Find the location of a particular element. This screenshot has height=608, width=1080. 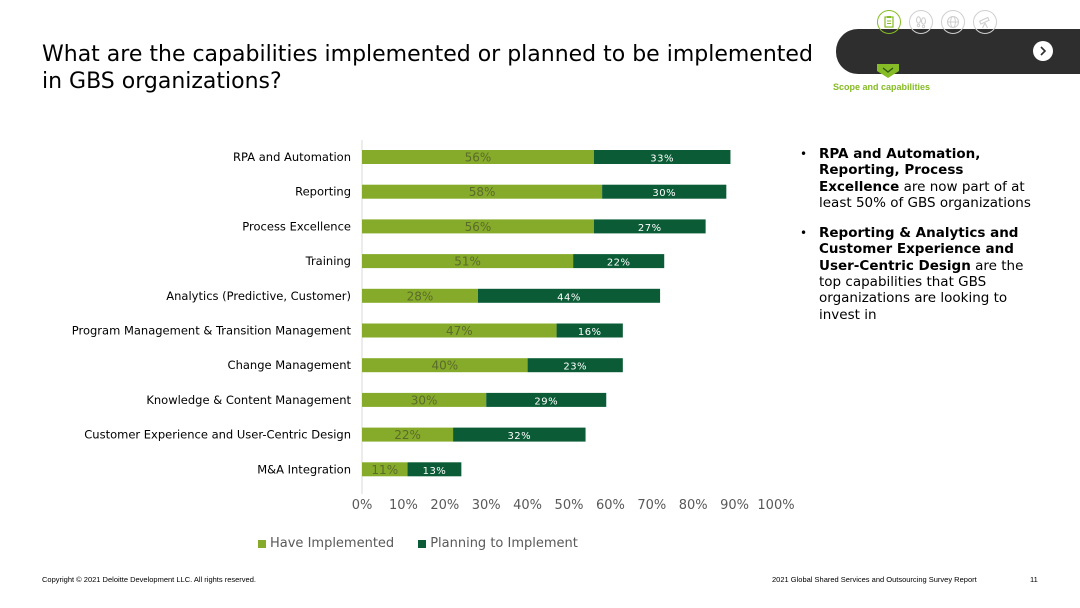

value-label-have: 30% is located at coordinates (424, 400).